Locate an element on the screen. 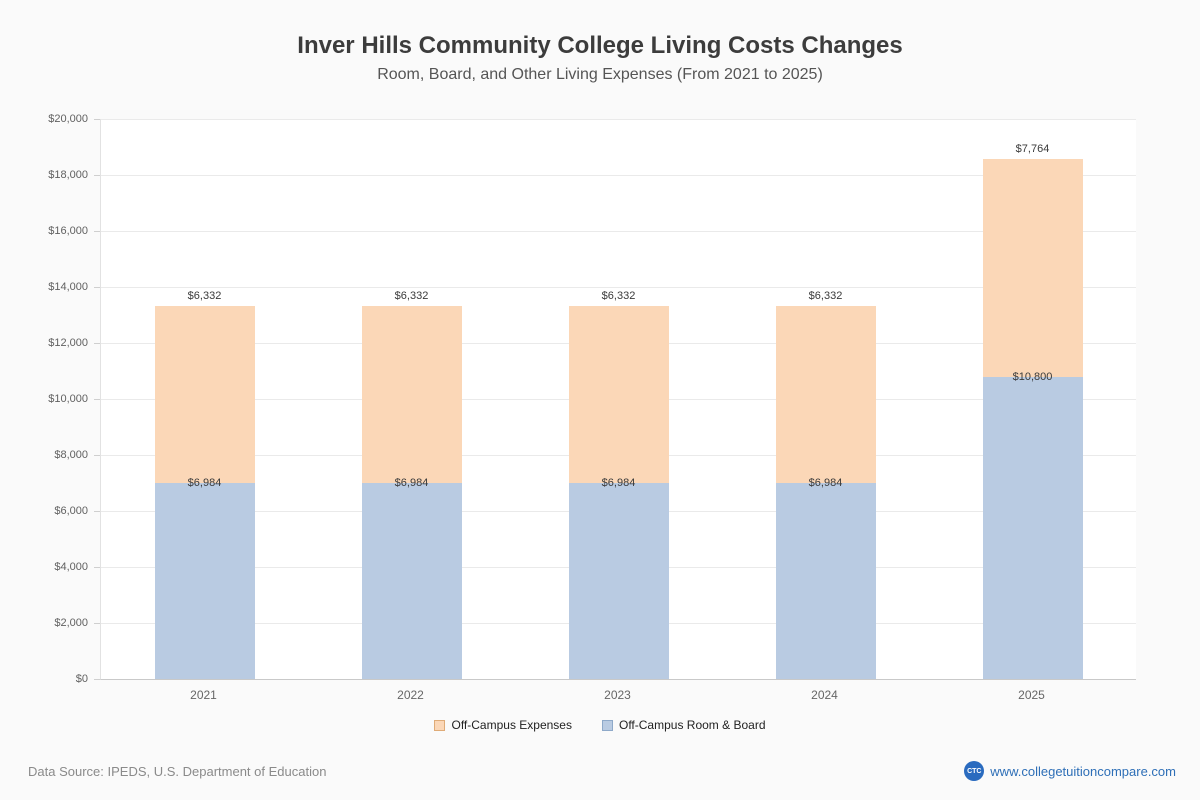 The height and width of the screenshot is (800, 1200). y-tick-label: $8,000 is located at coordinates (71, 455).